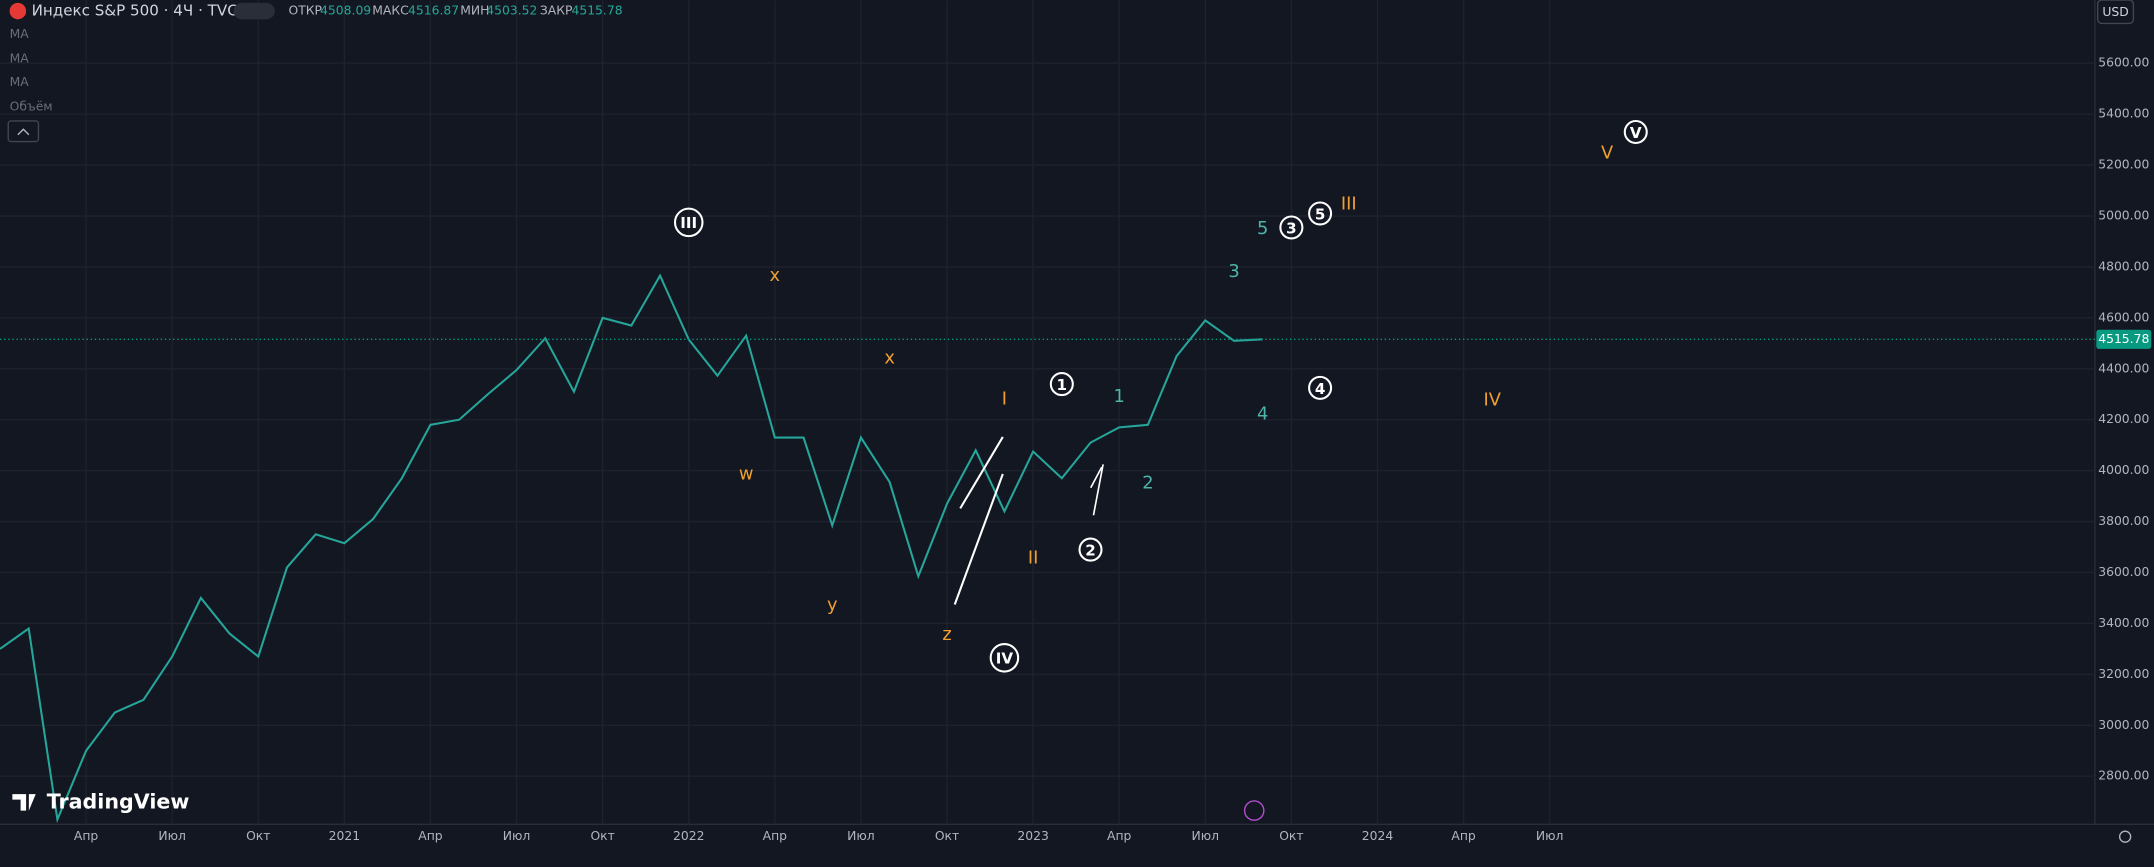 Image resolution: width=2154 pixels, height=867 pixels. I want to click on ohlc-value: 4503.52, so click(511, 11).